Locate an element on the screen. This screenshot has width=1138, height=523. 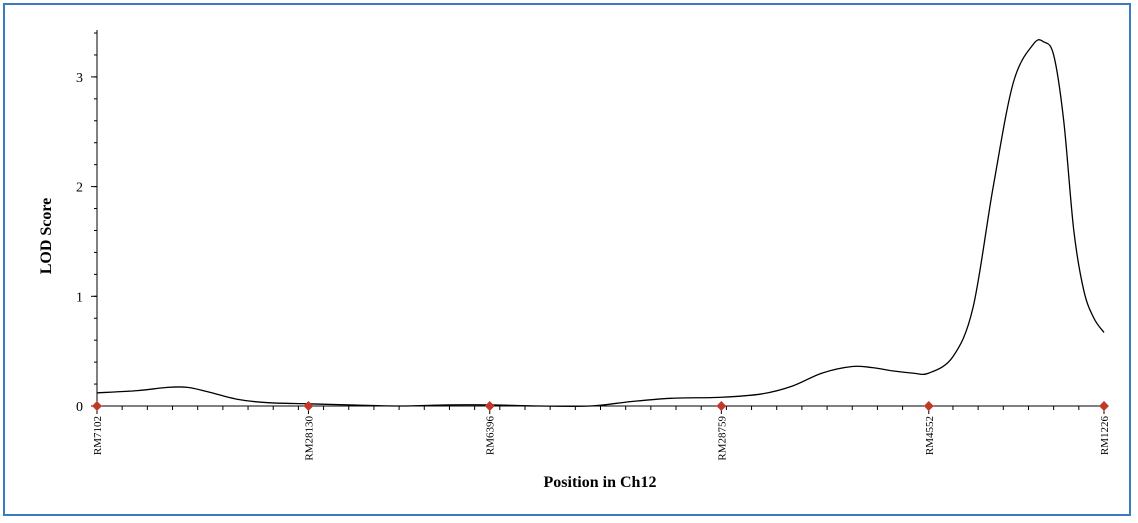
marker-label: RM6396 is located at coordinates (491, 436).